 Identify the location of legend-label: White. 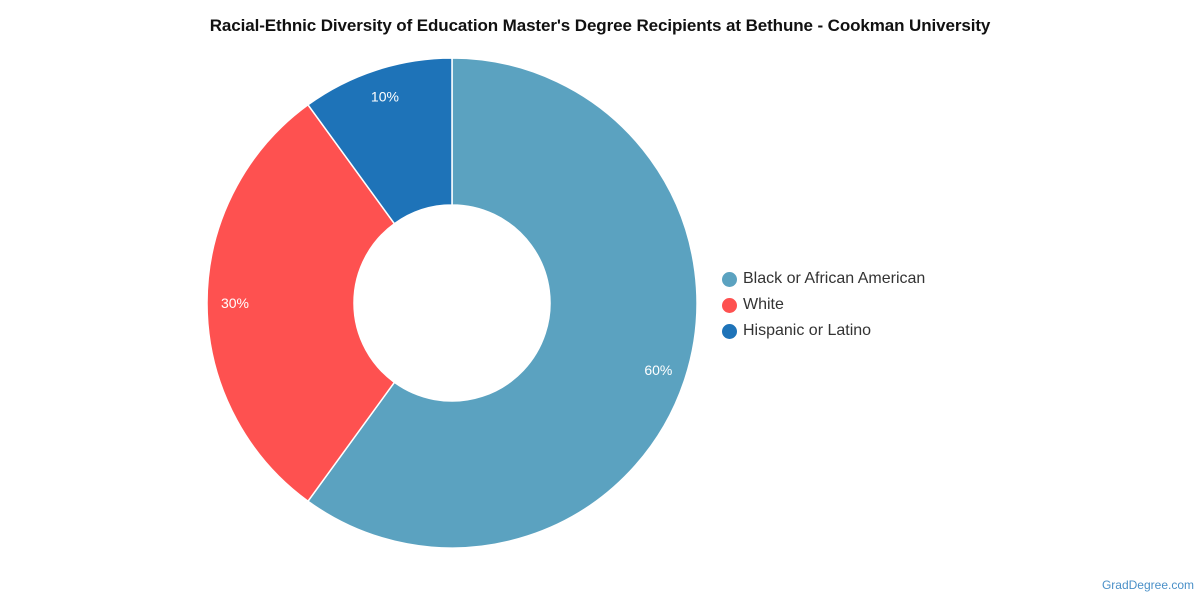
(763, 304).